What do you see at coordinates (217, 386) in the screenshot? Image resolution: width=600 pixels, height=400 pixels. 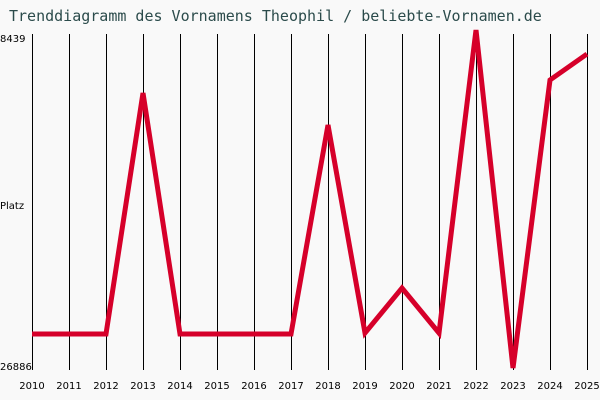 I see `x-tick-label-2015: 2015` at bounding box center [217, 386].